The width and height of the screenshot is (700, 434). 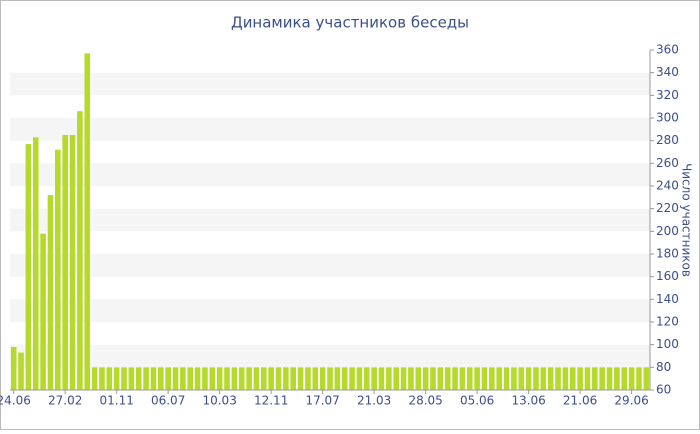 What do you see at coordinates (667, 208) in the screenshot?
I see `y-tick-label: 220` at bounding box center [667, 208].